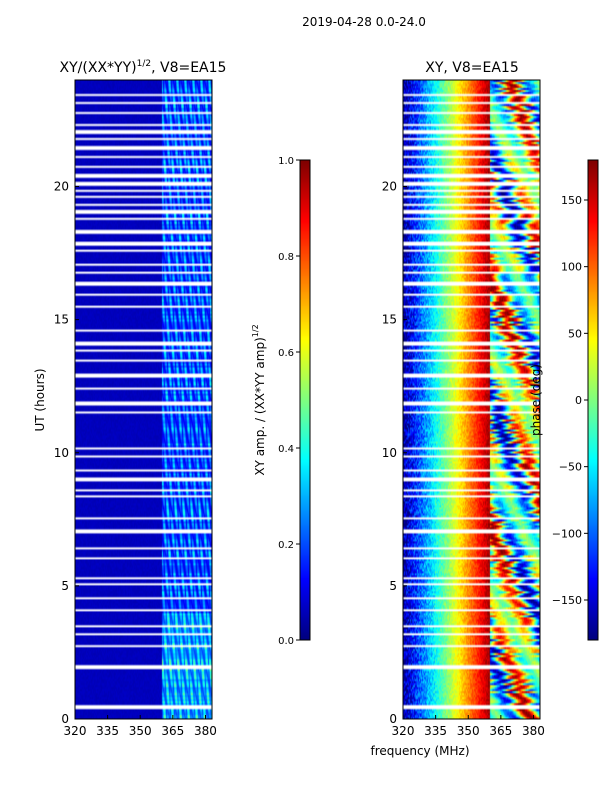 Image resolution: width=600 pixels, height=800 pixels. What do you see at coordinates (286, 545) in the screenshot?
I see `colorbar-tick-label: 0.2` at bounding box center [286, 545].